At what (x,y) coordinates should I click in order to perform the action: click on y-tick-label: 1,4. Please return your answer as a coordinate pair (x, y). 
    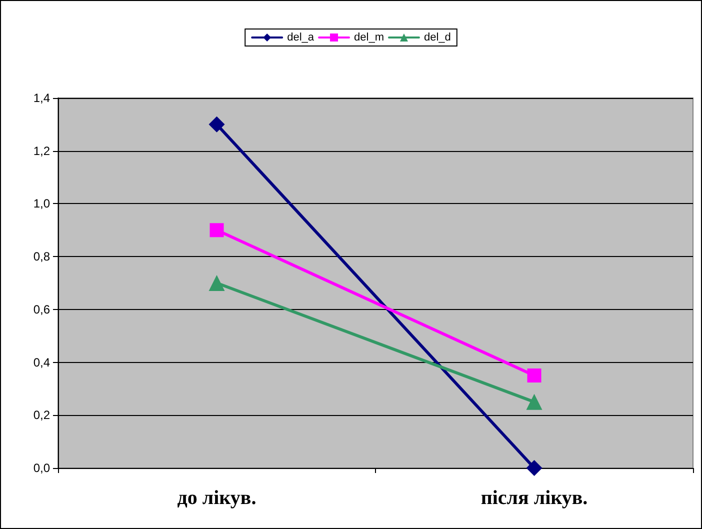
    Looking at the image, I should click on (41, 98).